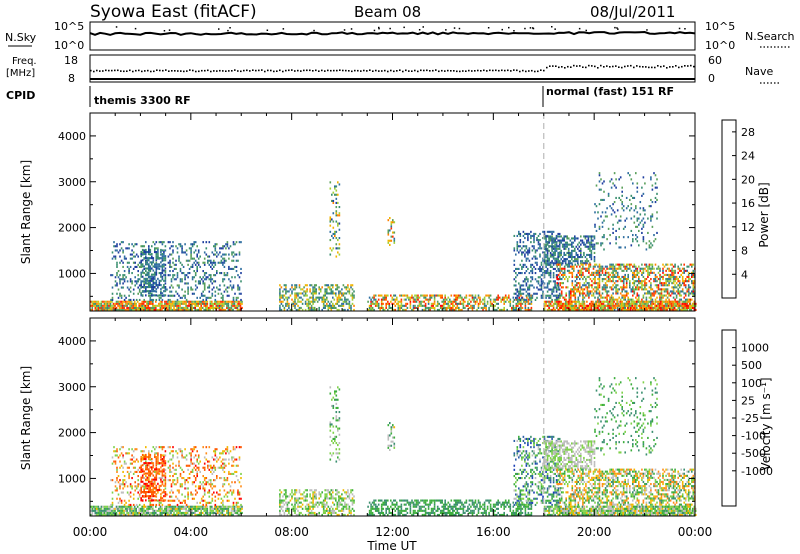  What do you see at coordinates (748, 132) in the screenshot?
I see `power-colorbar-tick-label: 28` at bounding box center [748, 132].